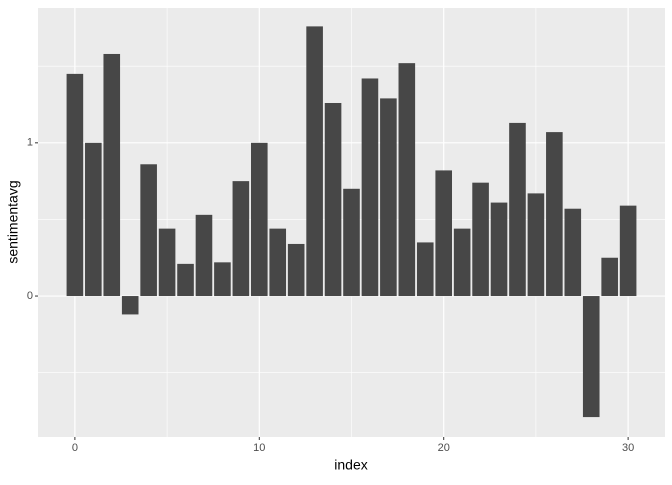 This screenshot has width=672, height=485. I want to click on x-tick-label: 10, so click(259, 448).